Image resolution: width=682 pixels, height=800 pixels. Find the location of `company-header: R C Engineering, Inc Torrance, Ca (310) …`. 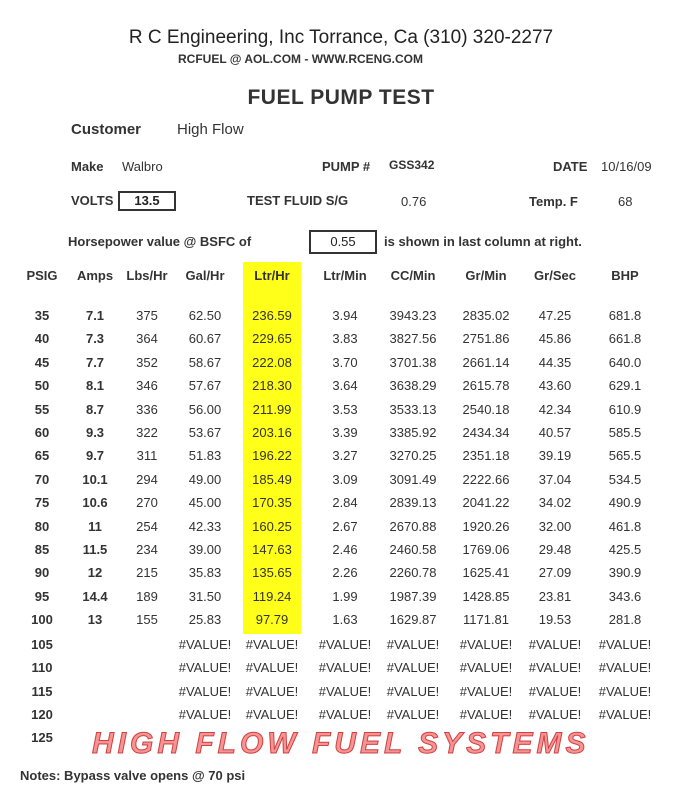

company-header: R C Engineering, Inc Torrance, Ca (310) … is located at coordinates (341, 37).